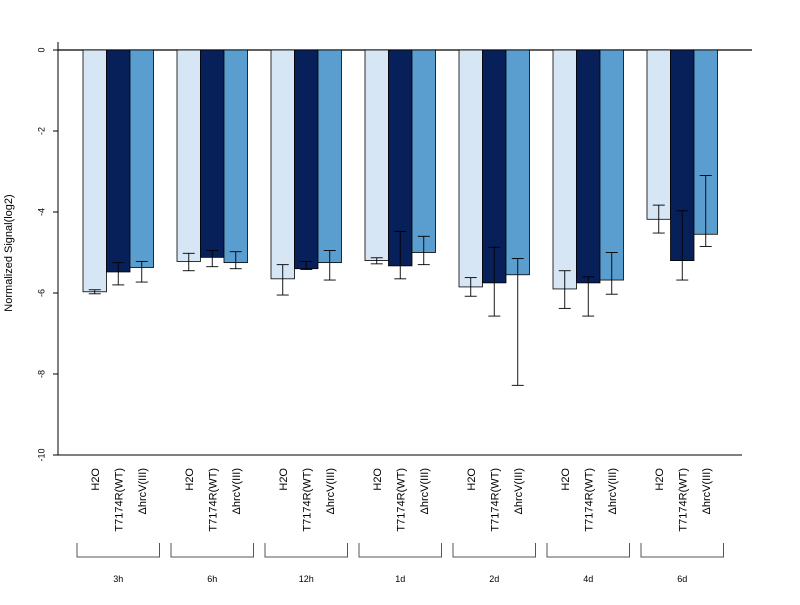 This screenshot has width=800, height=605. I want to click on y-tick-label: -2, so click(41, 131).